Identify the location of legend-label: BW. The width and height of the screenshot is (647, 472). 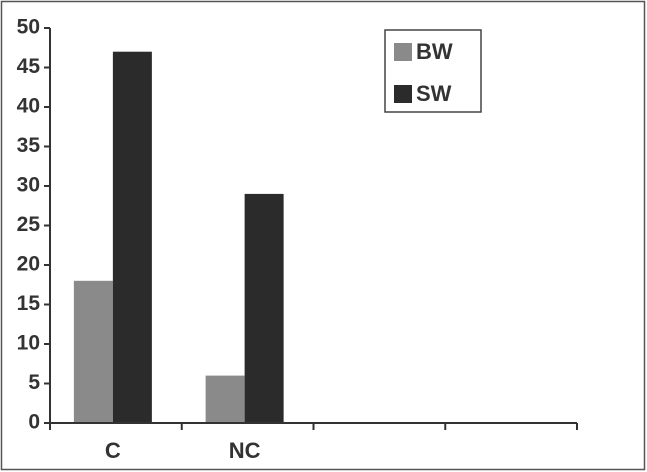
(434, 51).